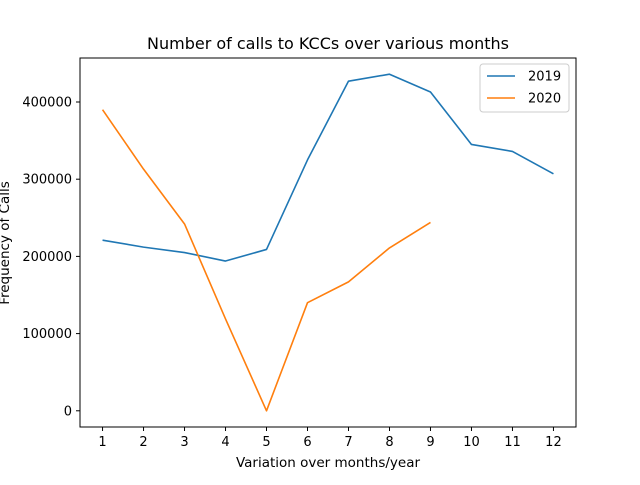 Image resolution: width=640 pixels, height=485 pixels. What do you see at coordinates (102, 442) in the screenshot?
I see `x-tick-label: 1` at bounding box center [102, 442].